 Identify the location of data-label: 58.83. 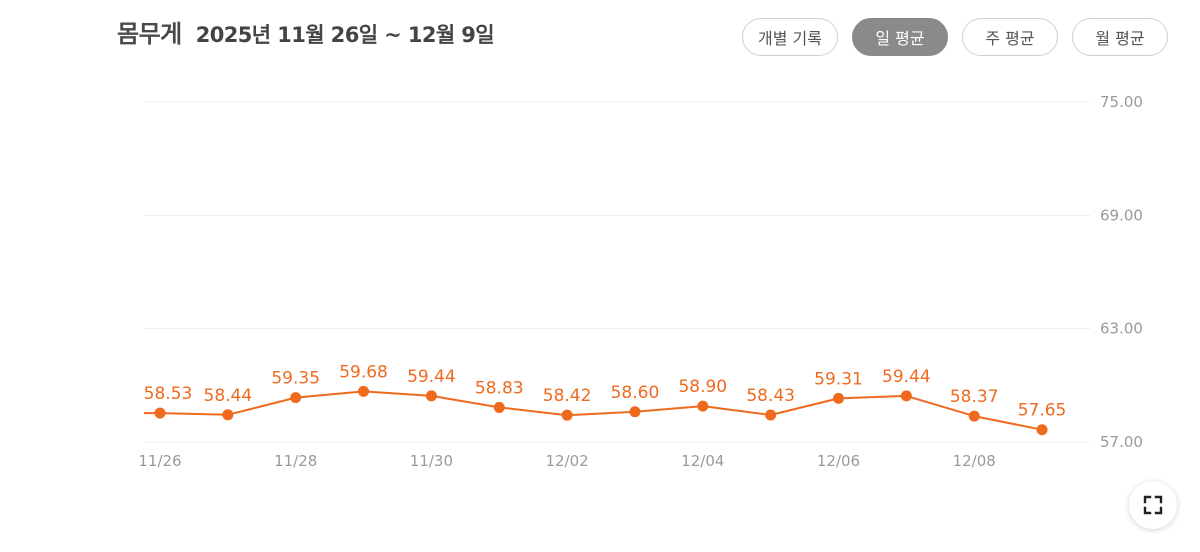
(499, 388).